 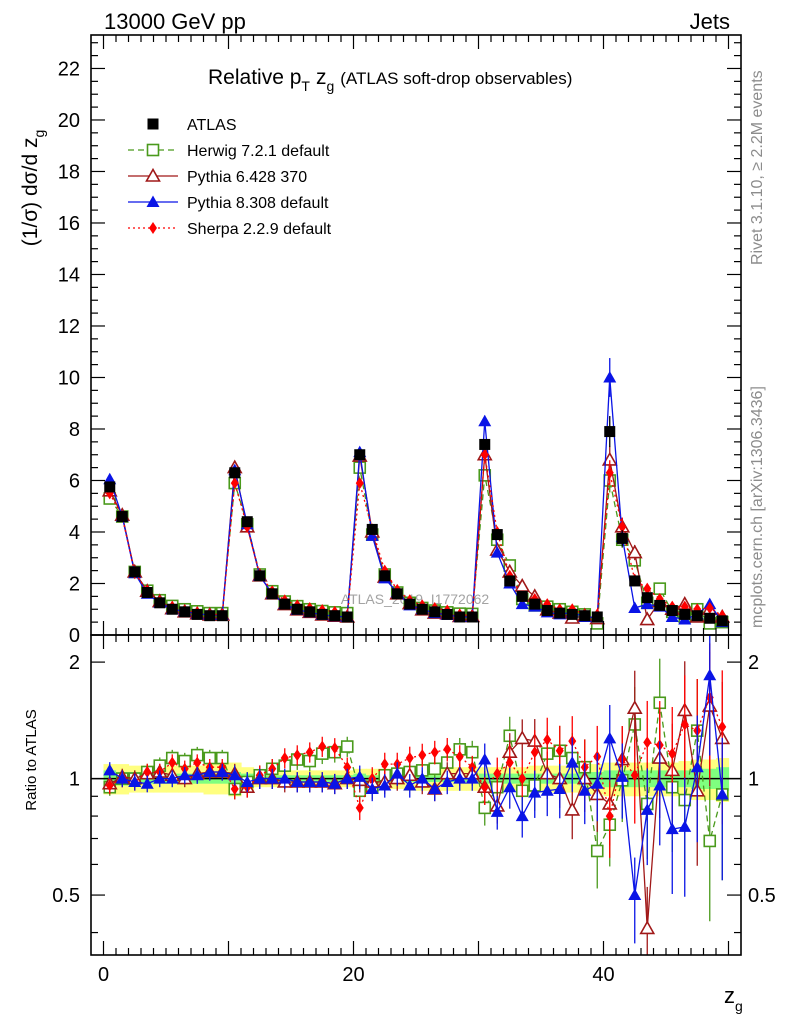 I want to click on main-y-tick-label: 16, so click(x=69, y=224).